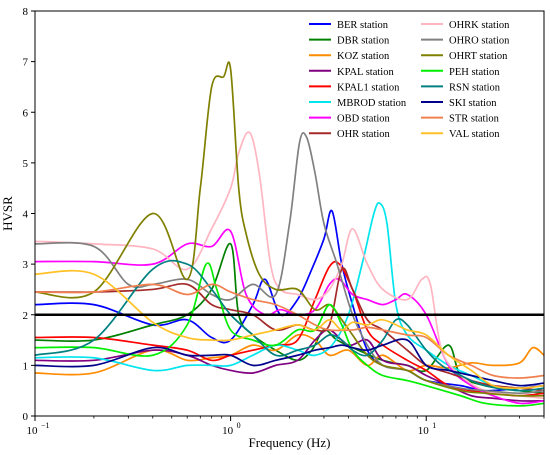  I want to click on legend-label-11: PEH station, so click(474, 72).